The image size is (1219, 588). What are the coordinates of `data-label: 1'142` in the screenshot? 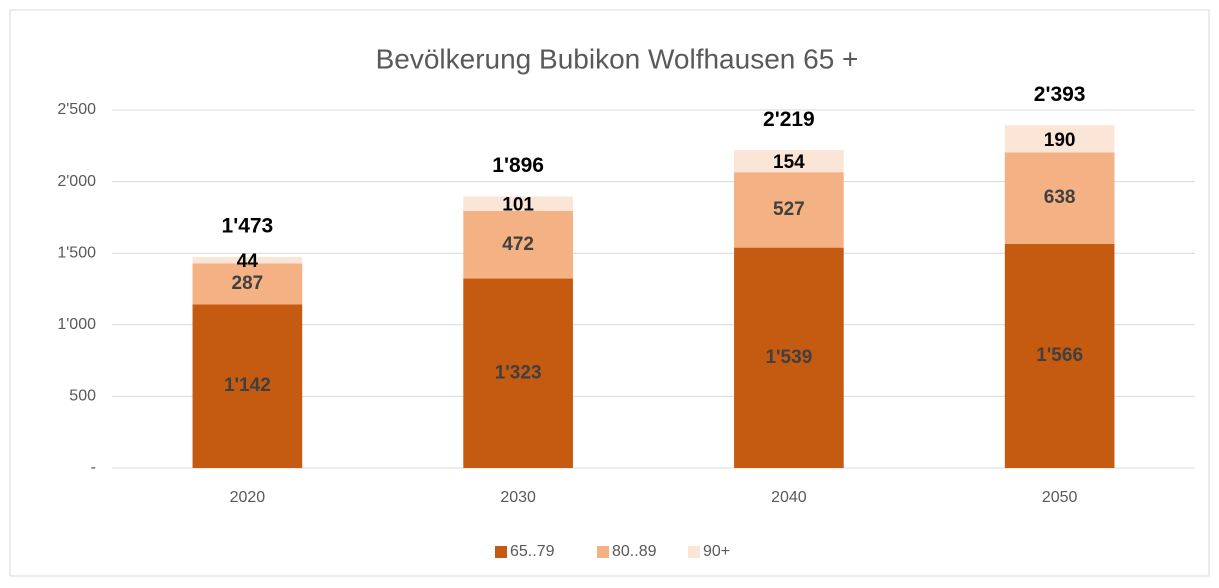 It's located at (247, 385).